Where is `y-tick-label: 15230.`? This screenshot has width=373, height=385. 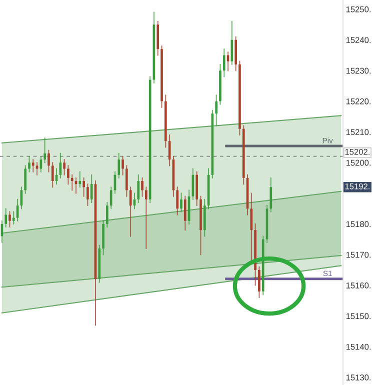
y-tick-label: 15230. is located at coordinates (358, 71).